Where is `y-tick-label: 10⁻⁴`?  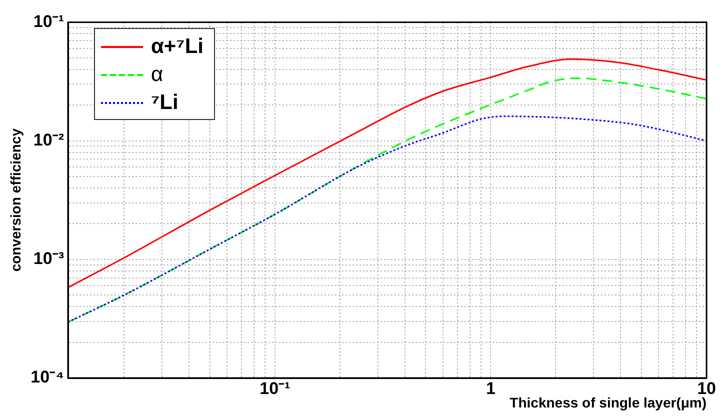 y-tick-label: 10⁻⁴ is located at coordinates (47, 377).